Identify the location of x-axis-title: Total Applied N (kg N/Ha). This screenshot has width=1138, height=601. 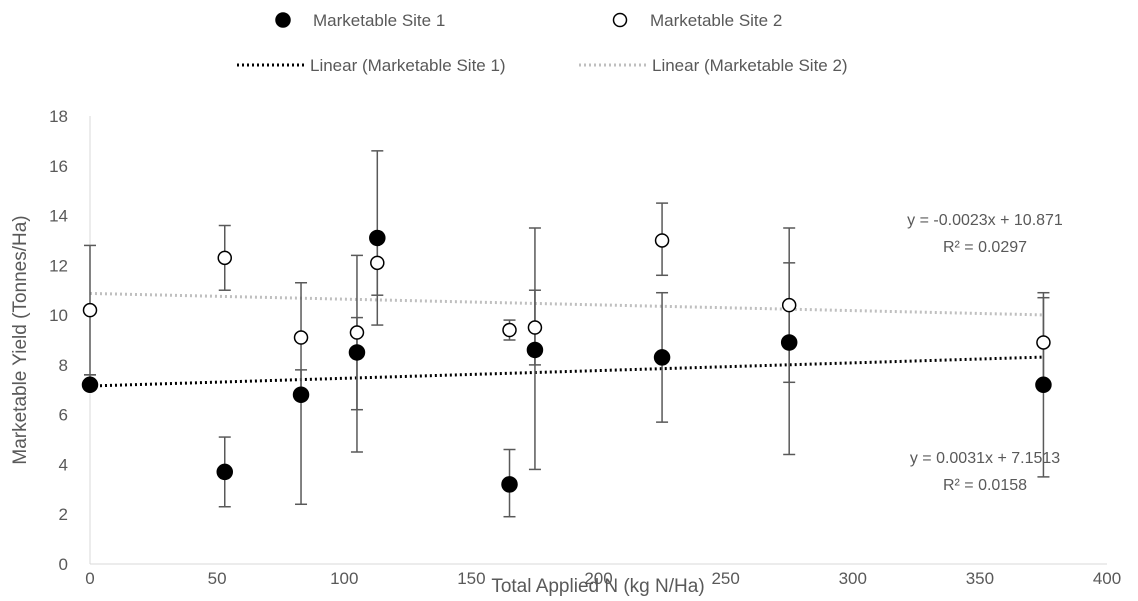
(597, 586).